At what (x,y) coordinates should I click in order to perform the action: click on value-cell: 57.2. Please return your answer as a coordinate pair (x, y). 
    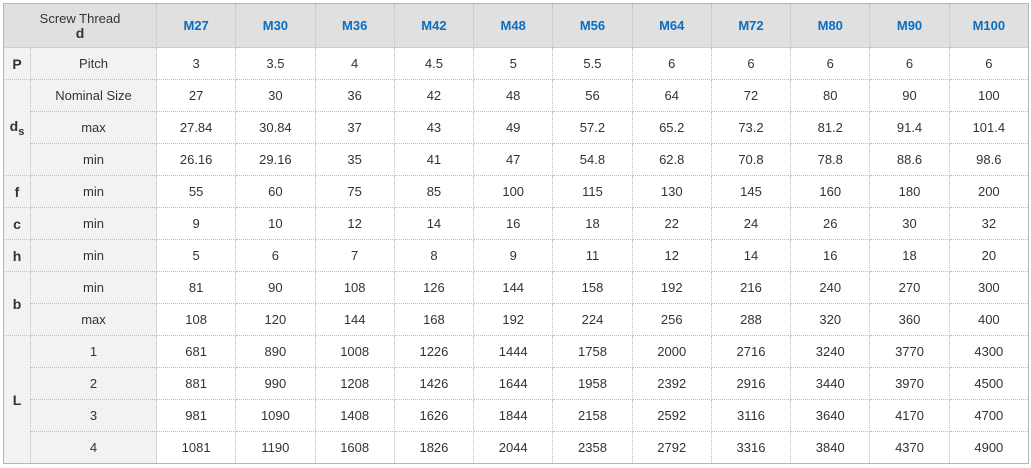
    Looking at the image, I should click on (592, 127).